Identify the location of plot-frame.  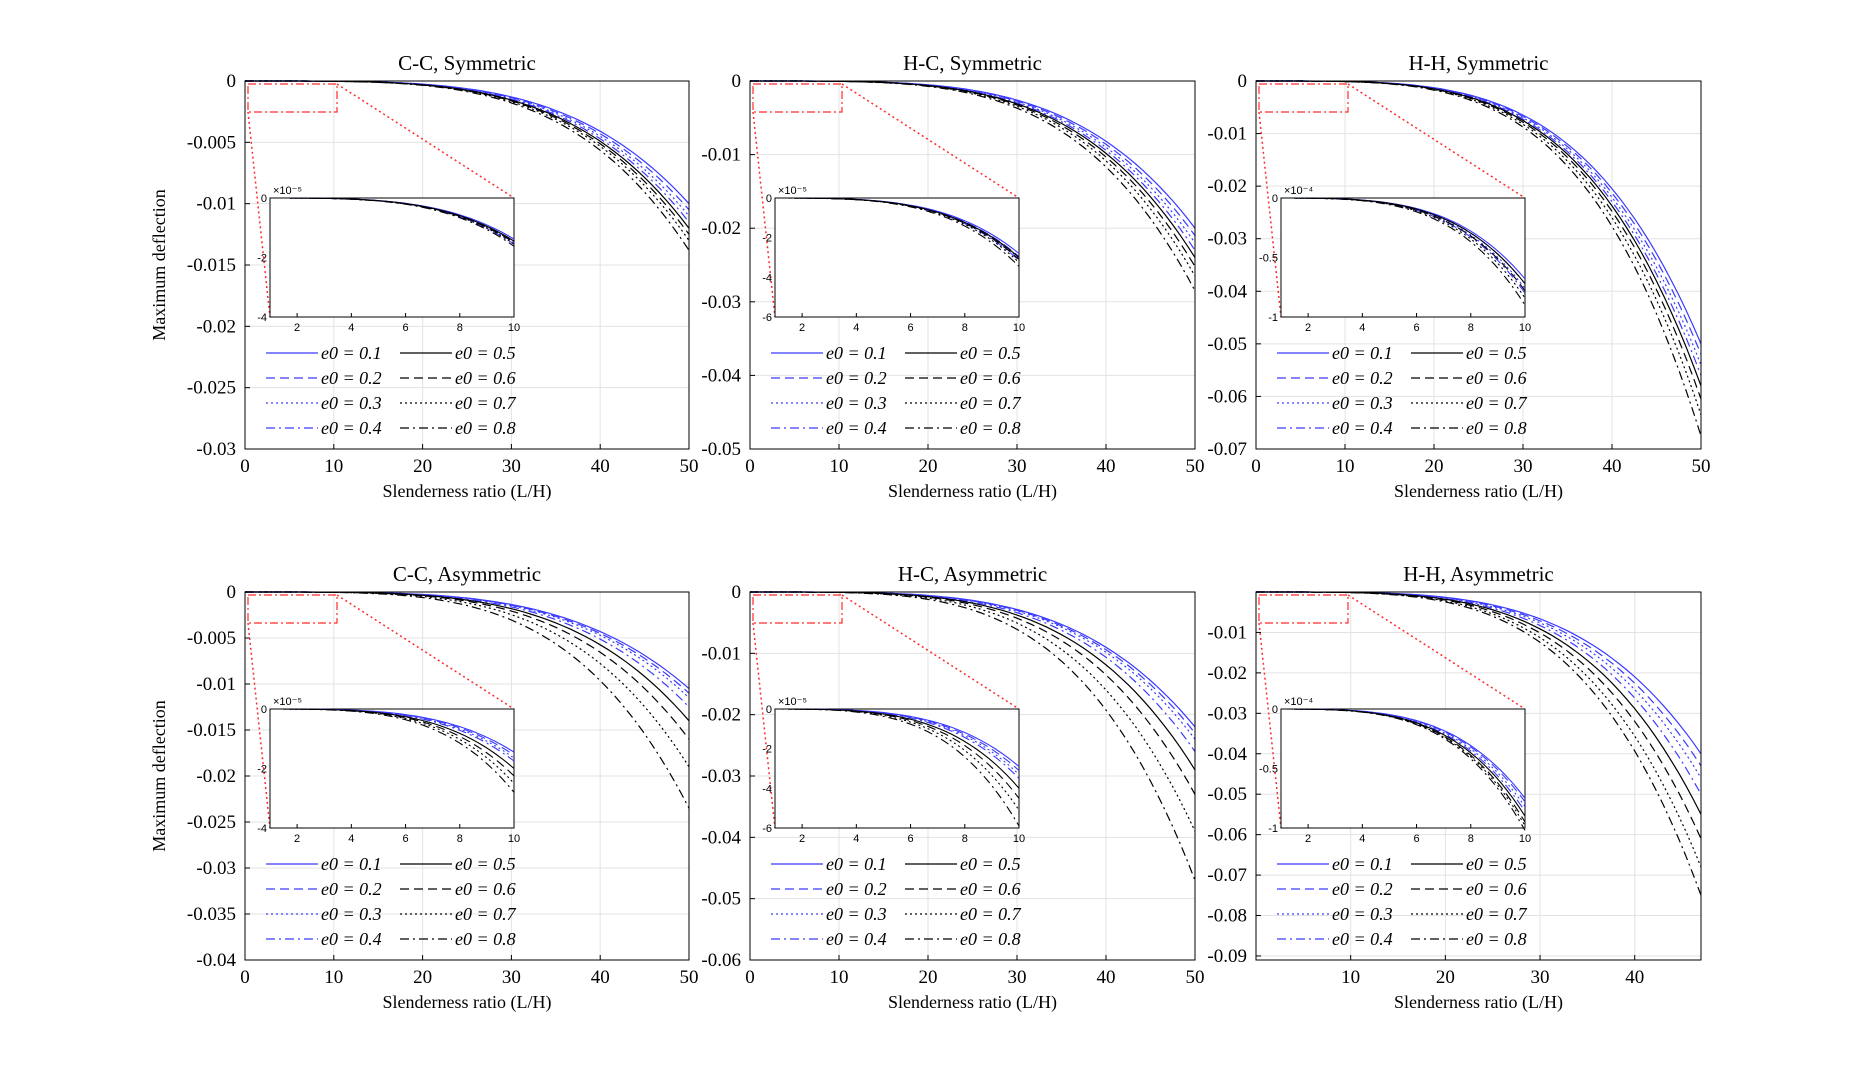
(1478, 265).